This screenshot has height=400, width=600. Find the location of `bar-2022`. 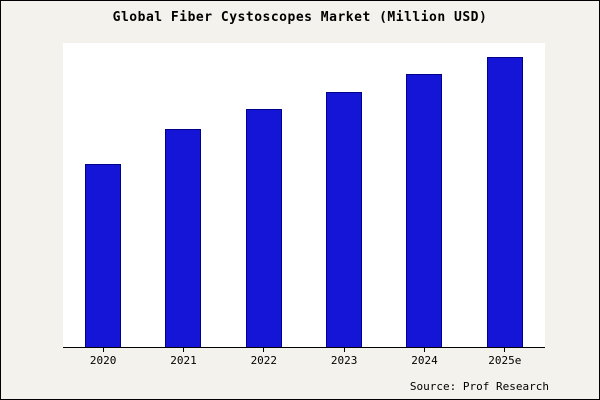

bar-2022 is located at coordinates (263, 228).